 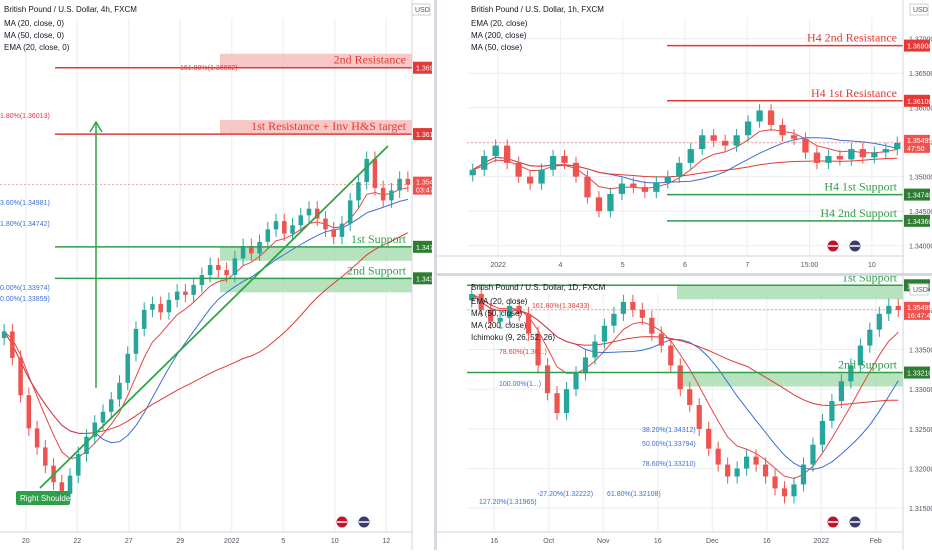 What do you see at coordinates (669, 464) in the screenshot?
I see `fib-label: 78.60%(1.33210)` at bounding box center [669, 464].